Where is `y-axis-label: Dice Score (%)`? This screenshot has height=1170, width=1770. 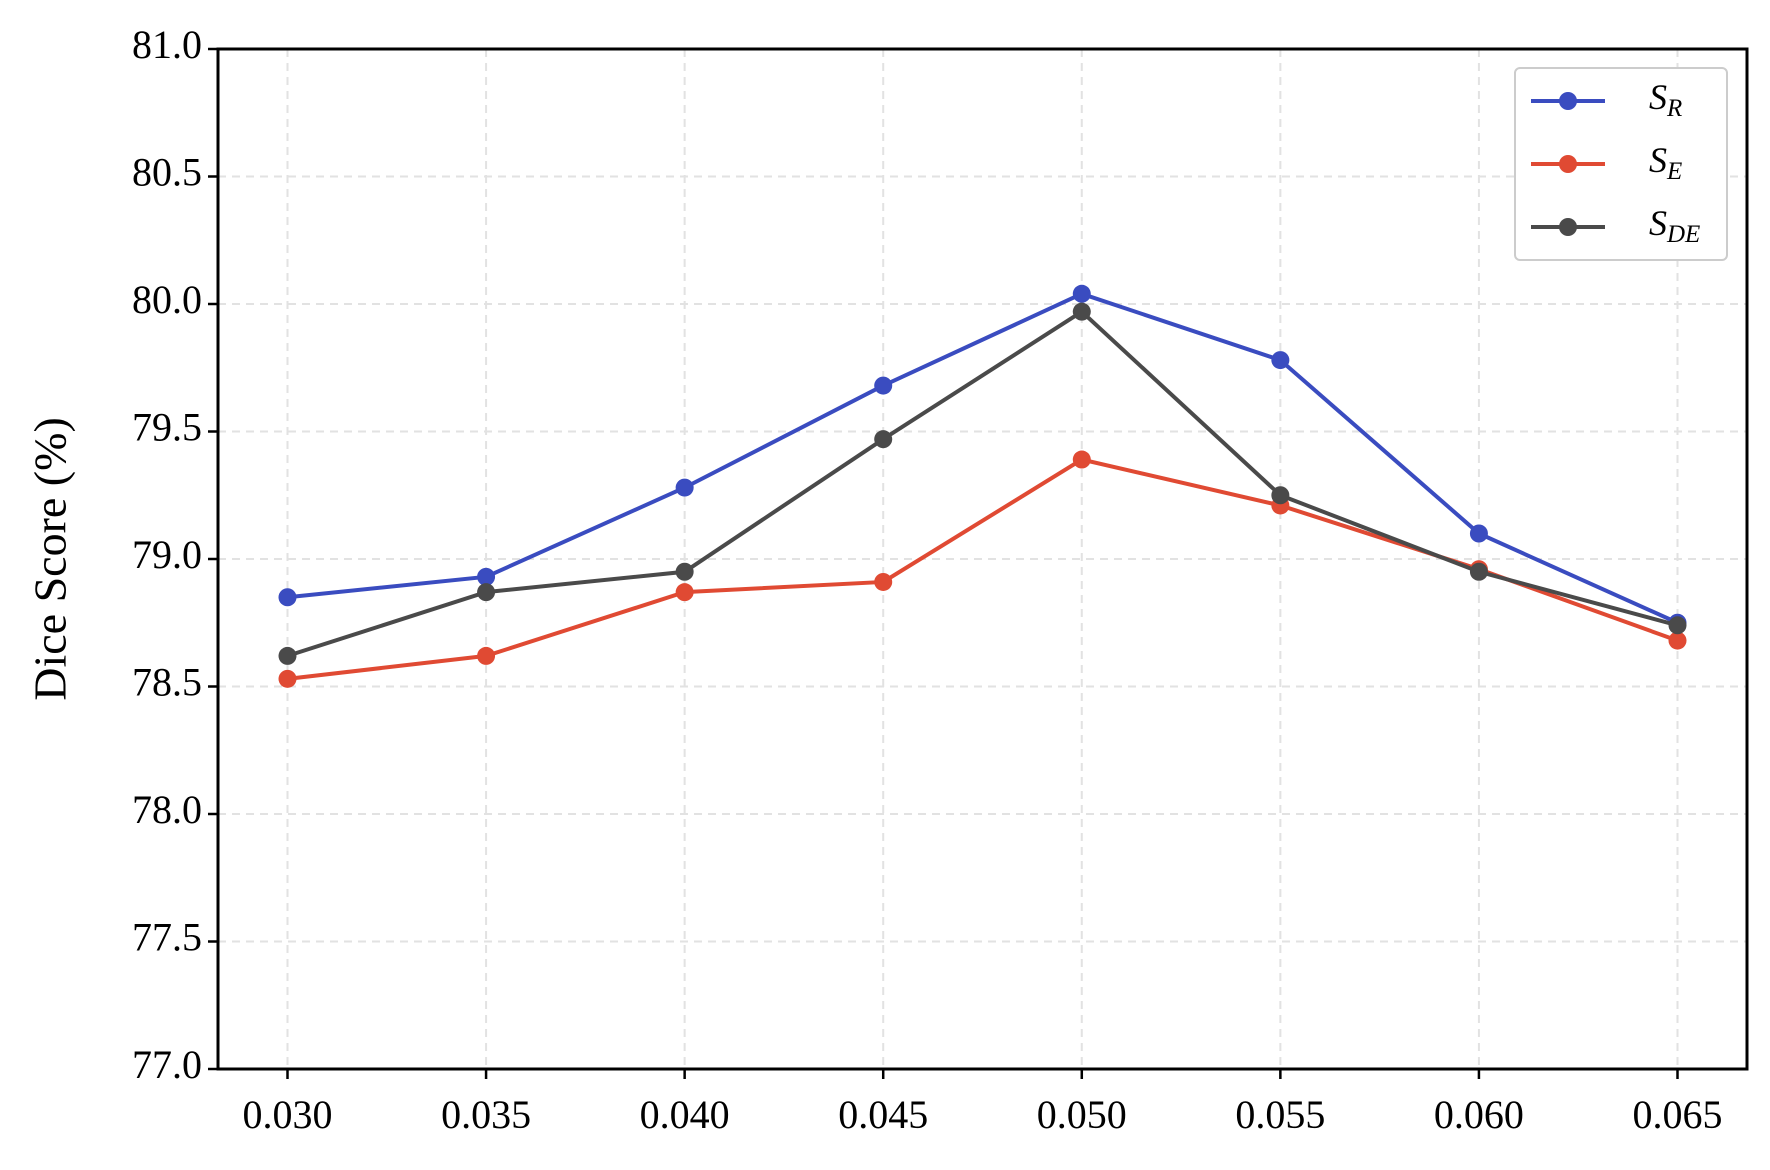 y-axis-label: Dice Score (%) is located at coordinates (50, 559).